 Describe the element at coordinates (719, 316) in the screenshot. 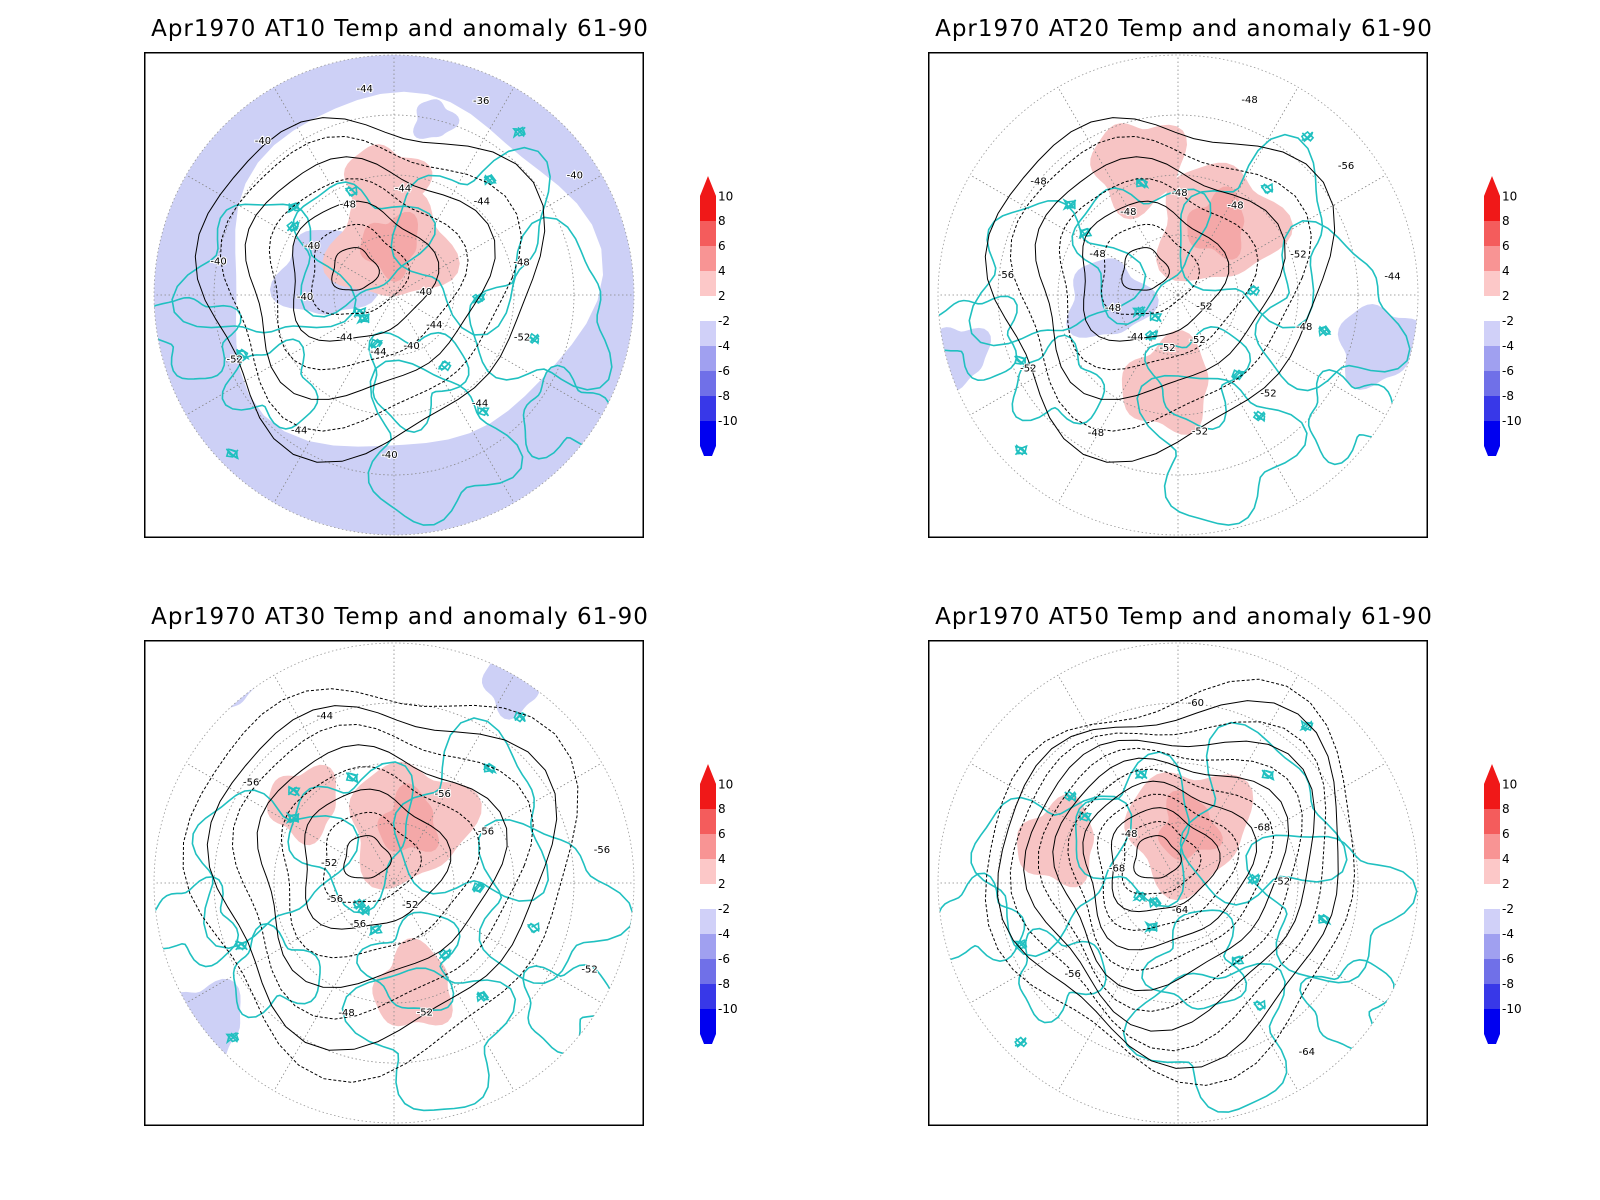

I see `colorbar: 10 8 6 4 2 -2 -4 -6 -8 -10` at that location.